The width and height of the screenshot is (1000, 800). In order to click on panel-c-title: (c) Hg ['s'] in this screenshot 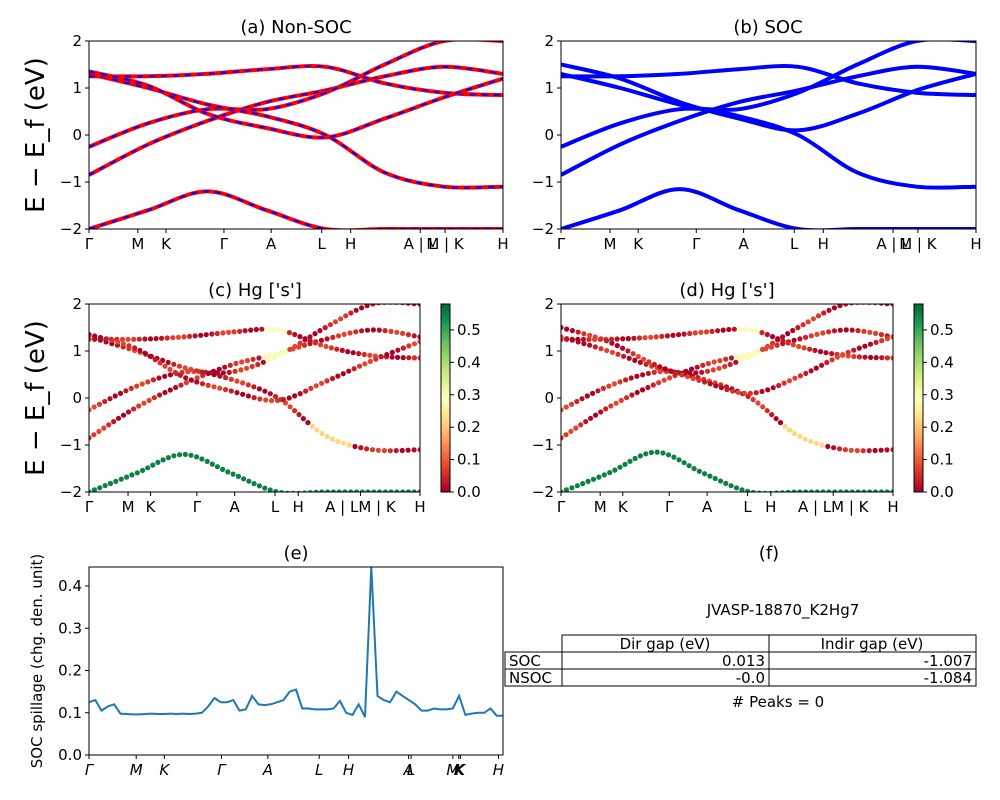, I will do `click(255, 290)`.